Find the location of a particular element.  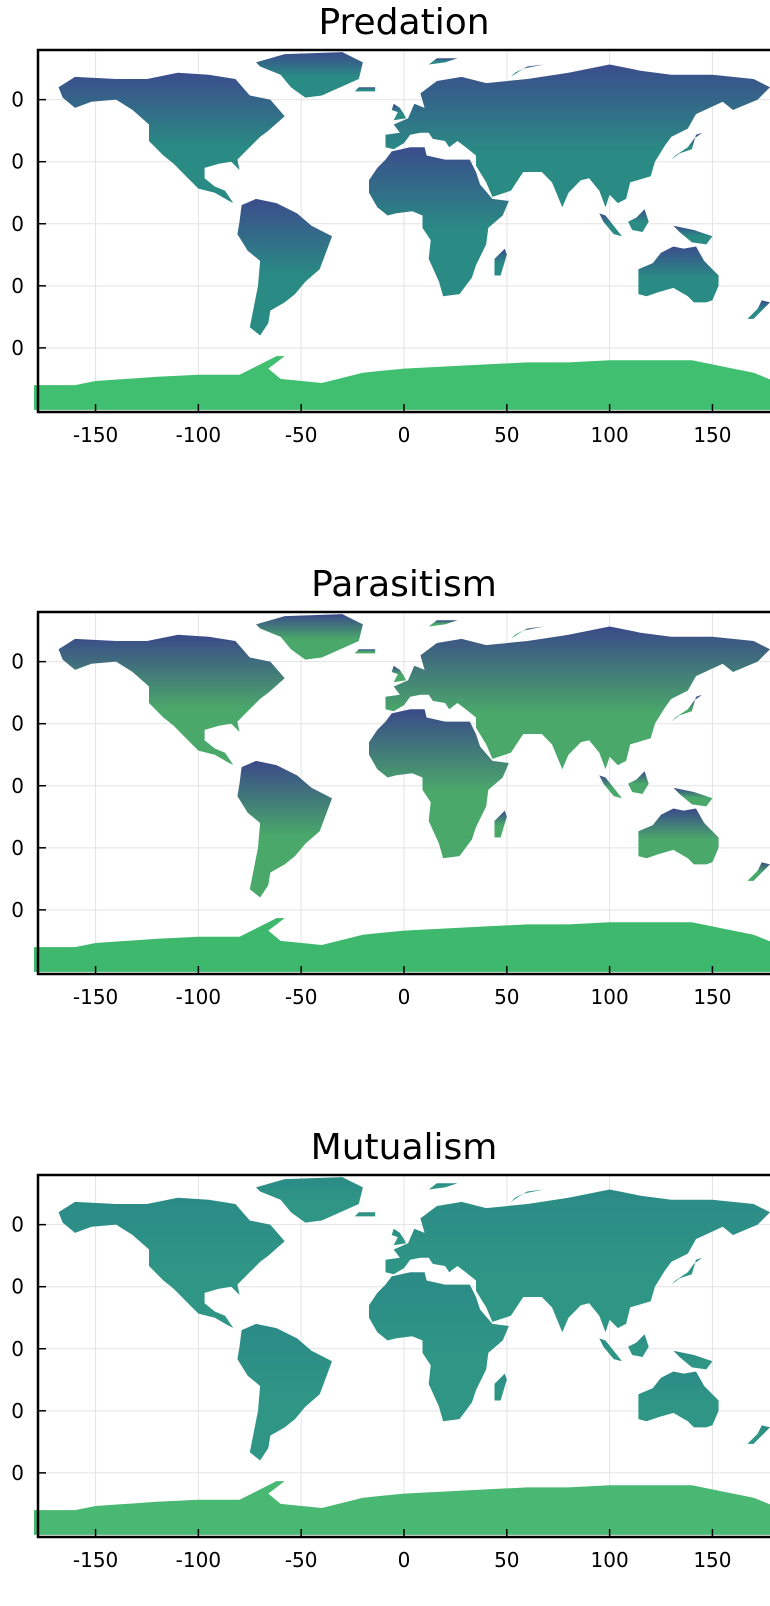

panel-title: Mutualism is located at coordinates (404, 1147).